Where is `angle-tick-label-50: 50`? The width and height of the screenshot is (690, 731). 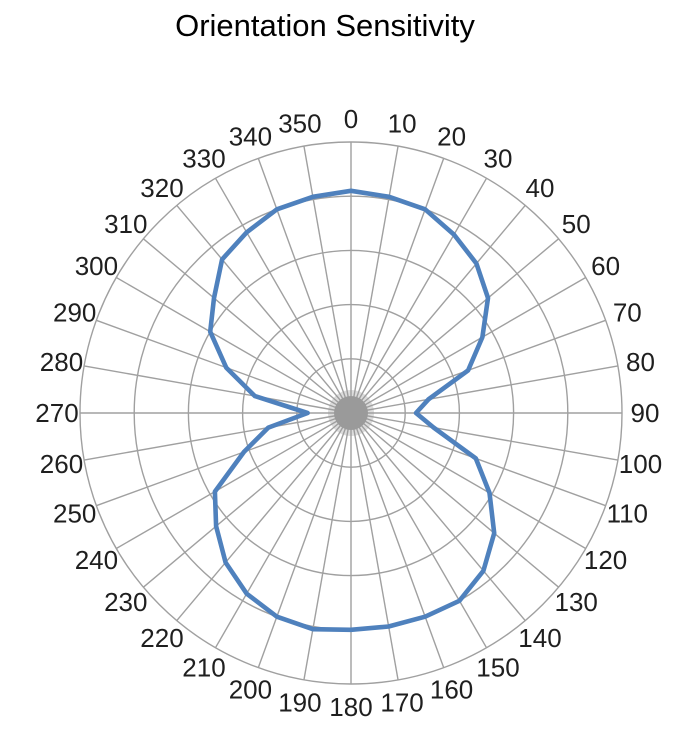 angle-tick-label-50: 50 is located at coordinates (576, 224).